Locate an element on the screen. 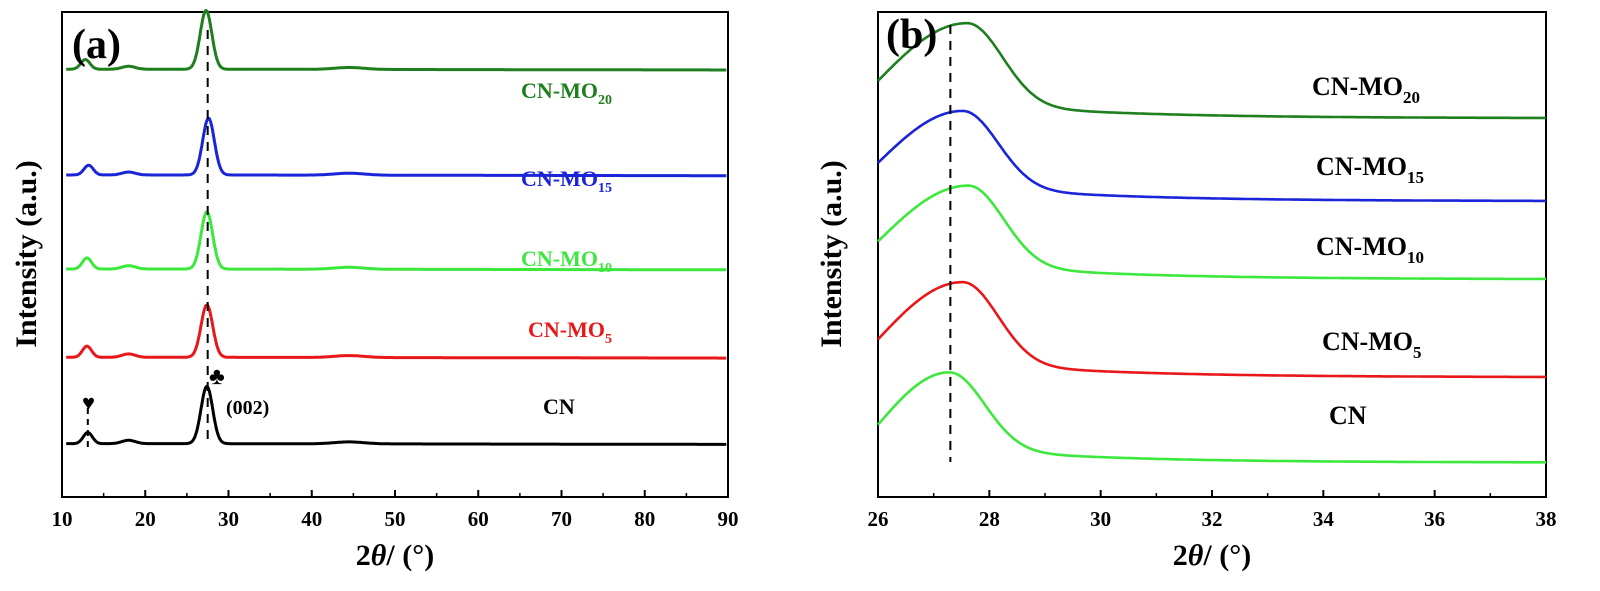 Image resolution: width=1600 pixels, height=591 pixels. x-tick-label-b-26: 26 is located at coordinates (878, 519).